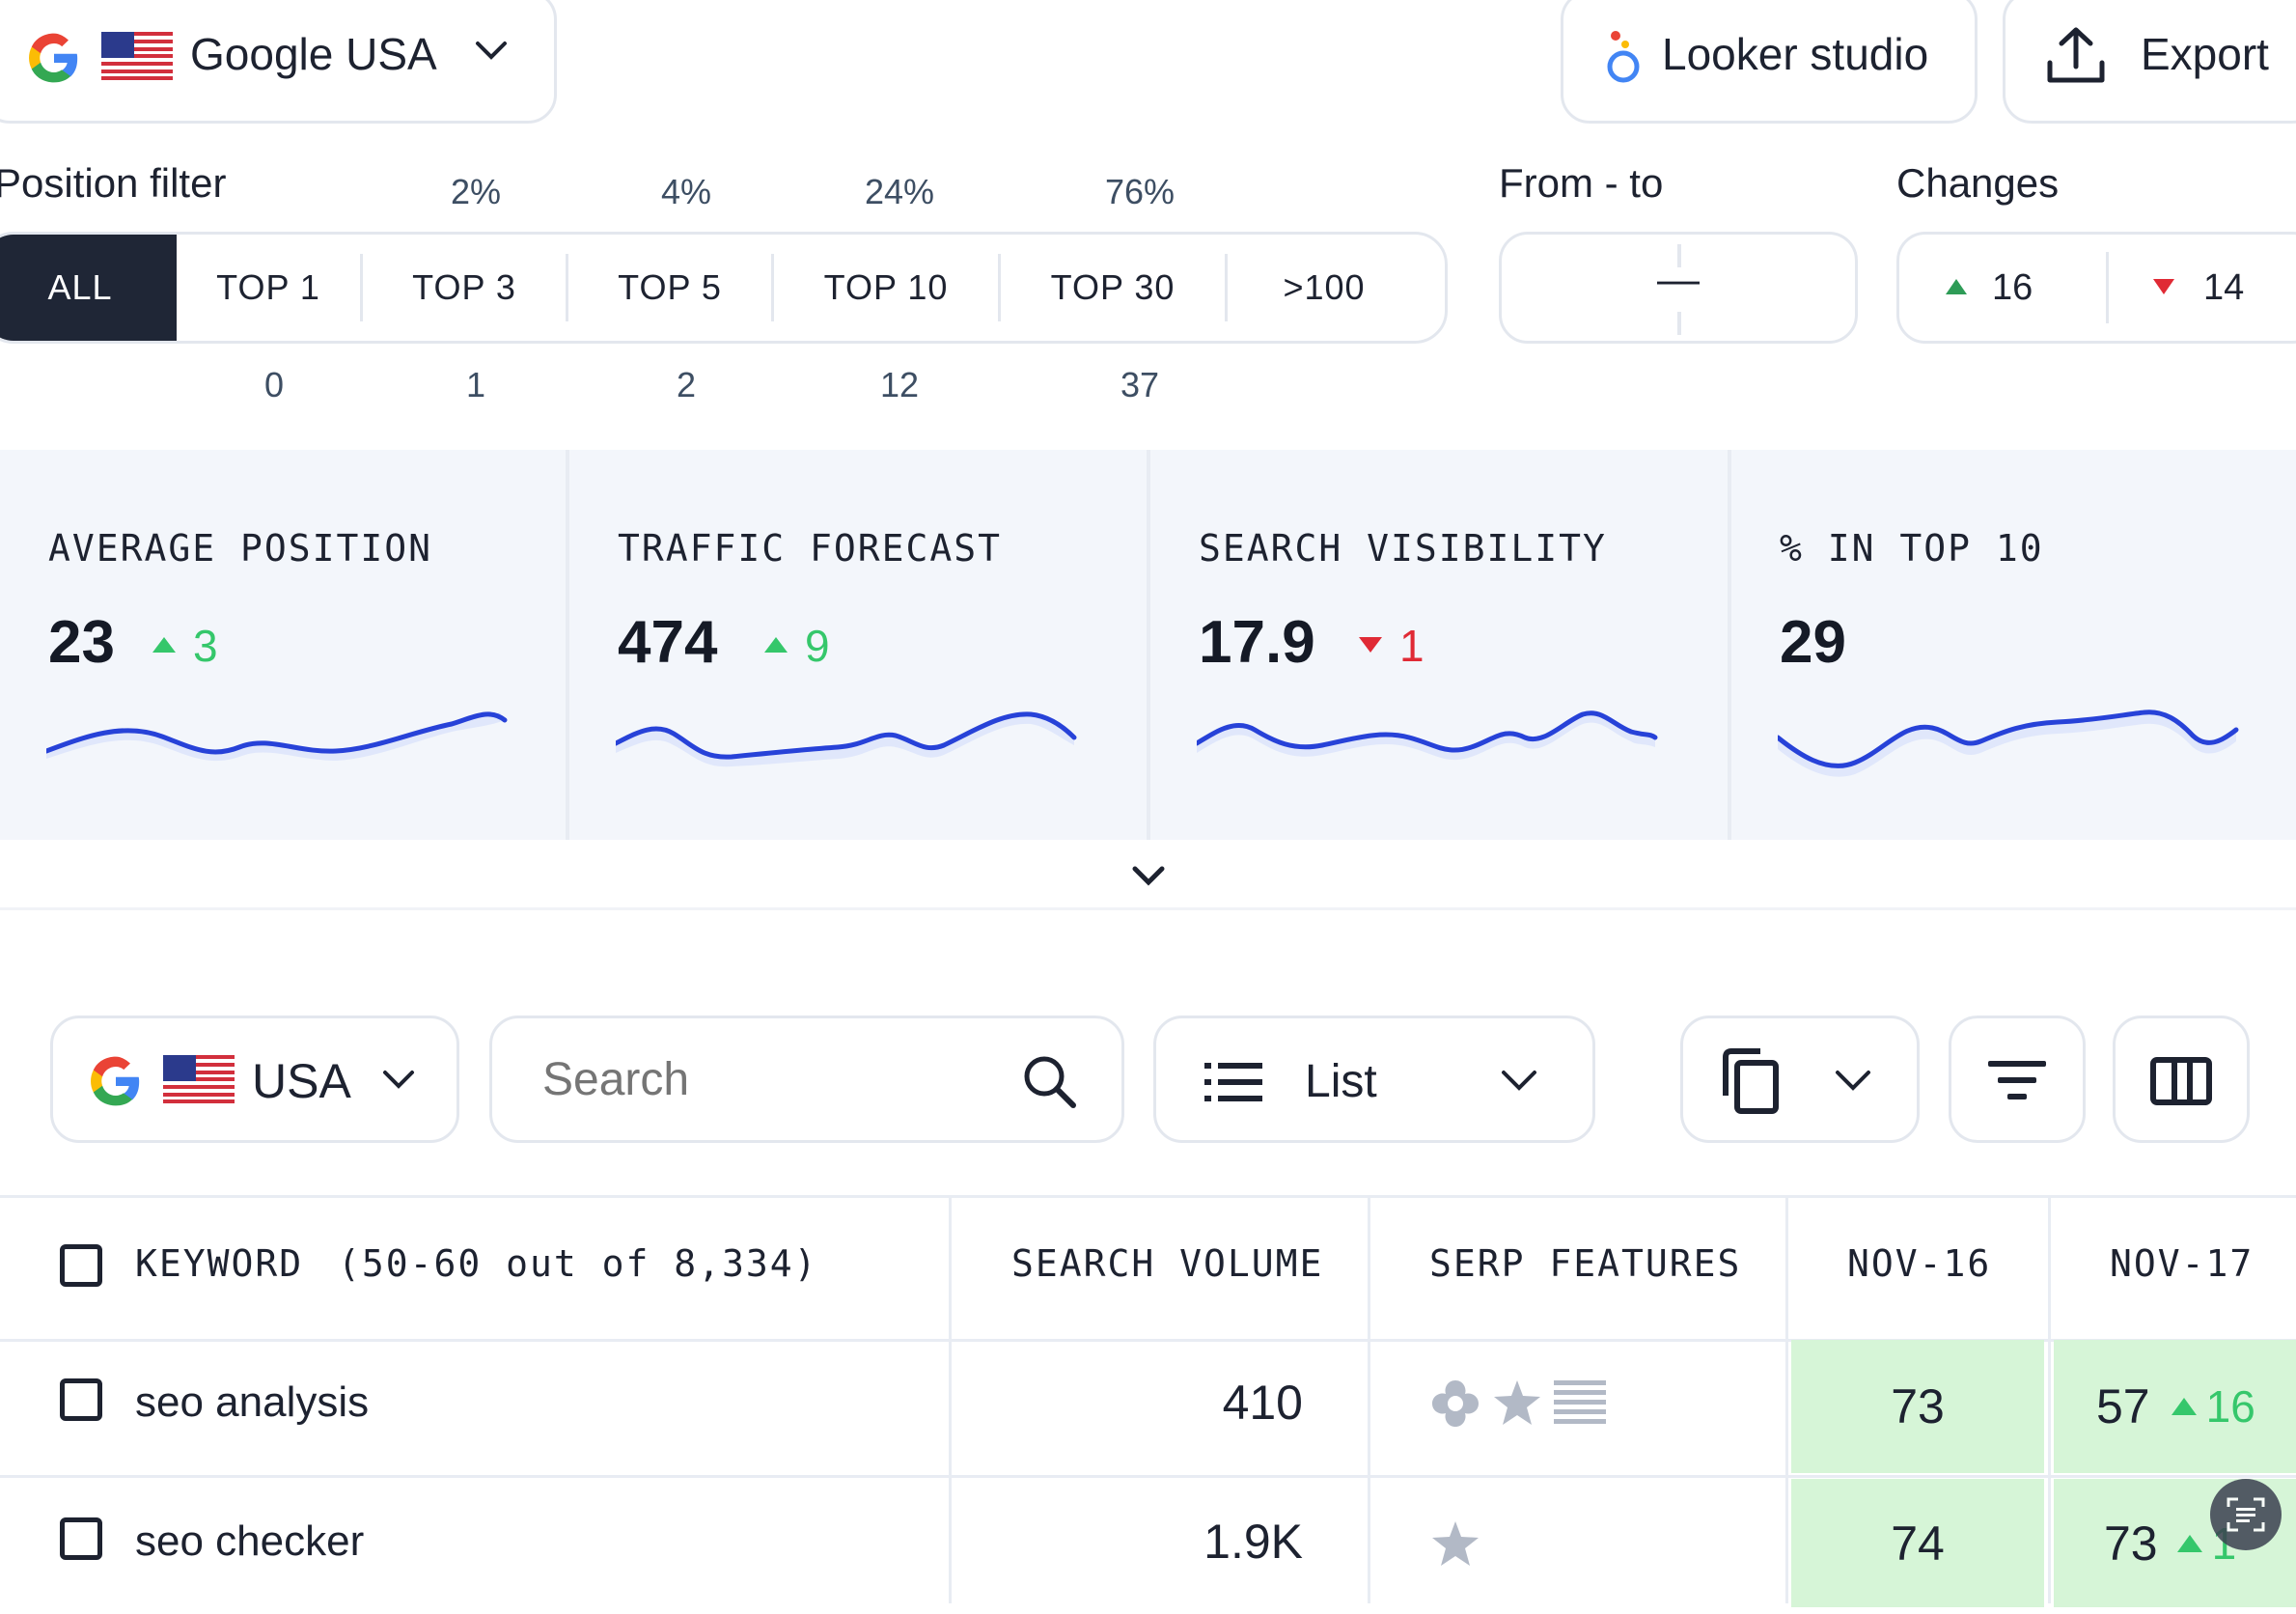 The height and width of the screenshot is (1614, 2296). I want to click on engine-selector-small: USA, so click(254, 1080).